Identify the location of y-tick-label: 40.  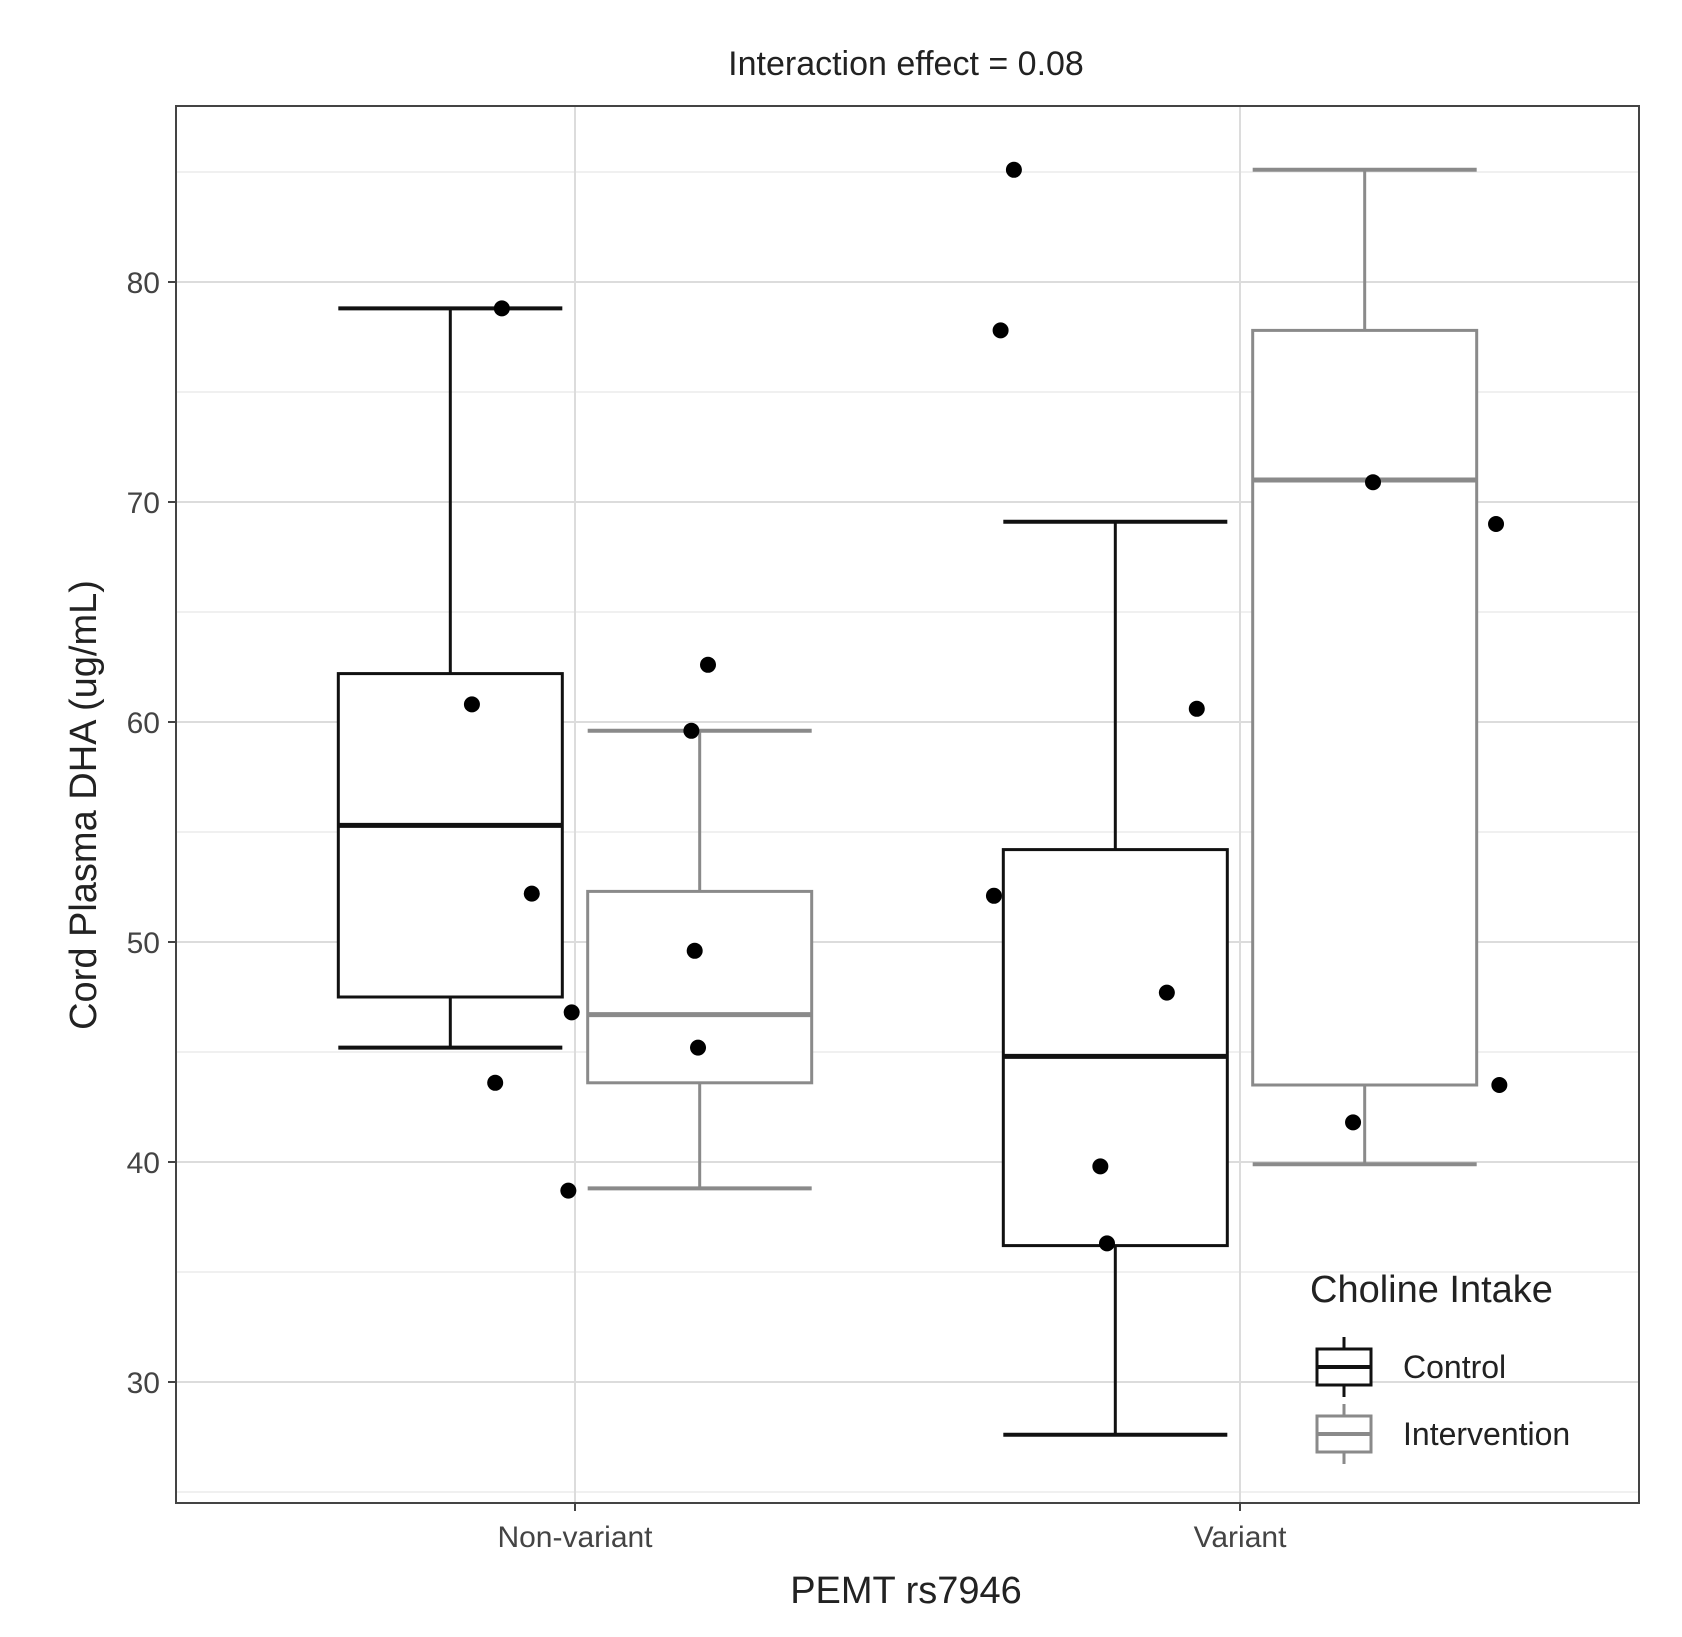
(143, 1163).